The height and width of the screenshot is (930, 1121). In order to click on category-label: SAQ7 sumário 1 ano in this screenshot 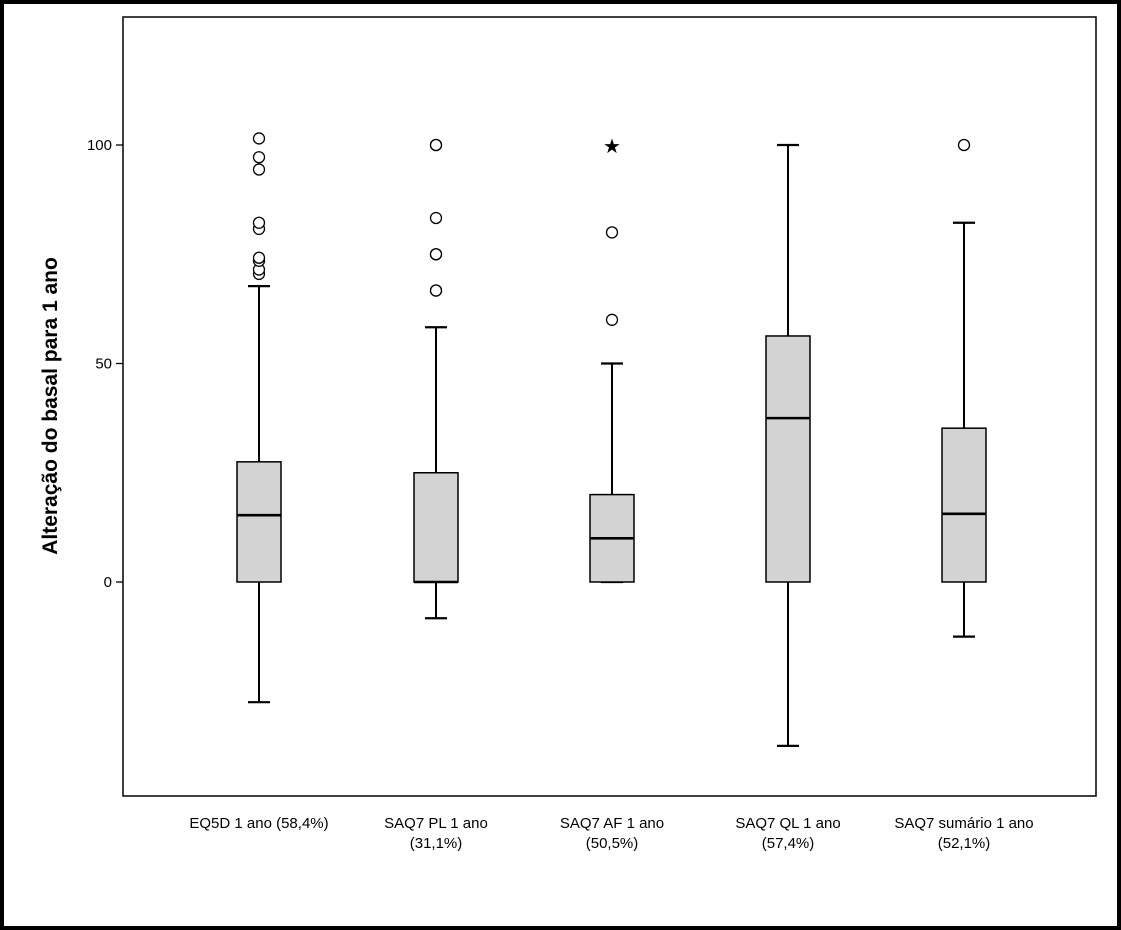, I will do `click(963, 823)`.